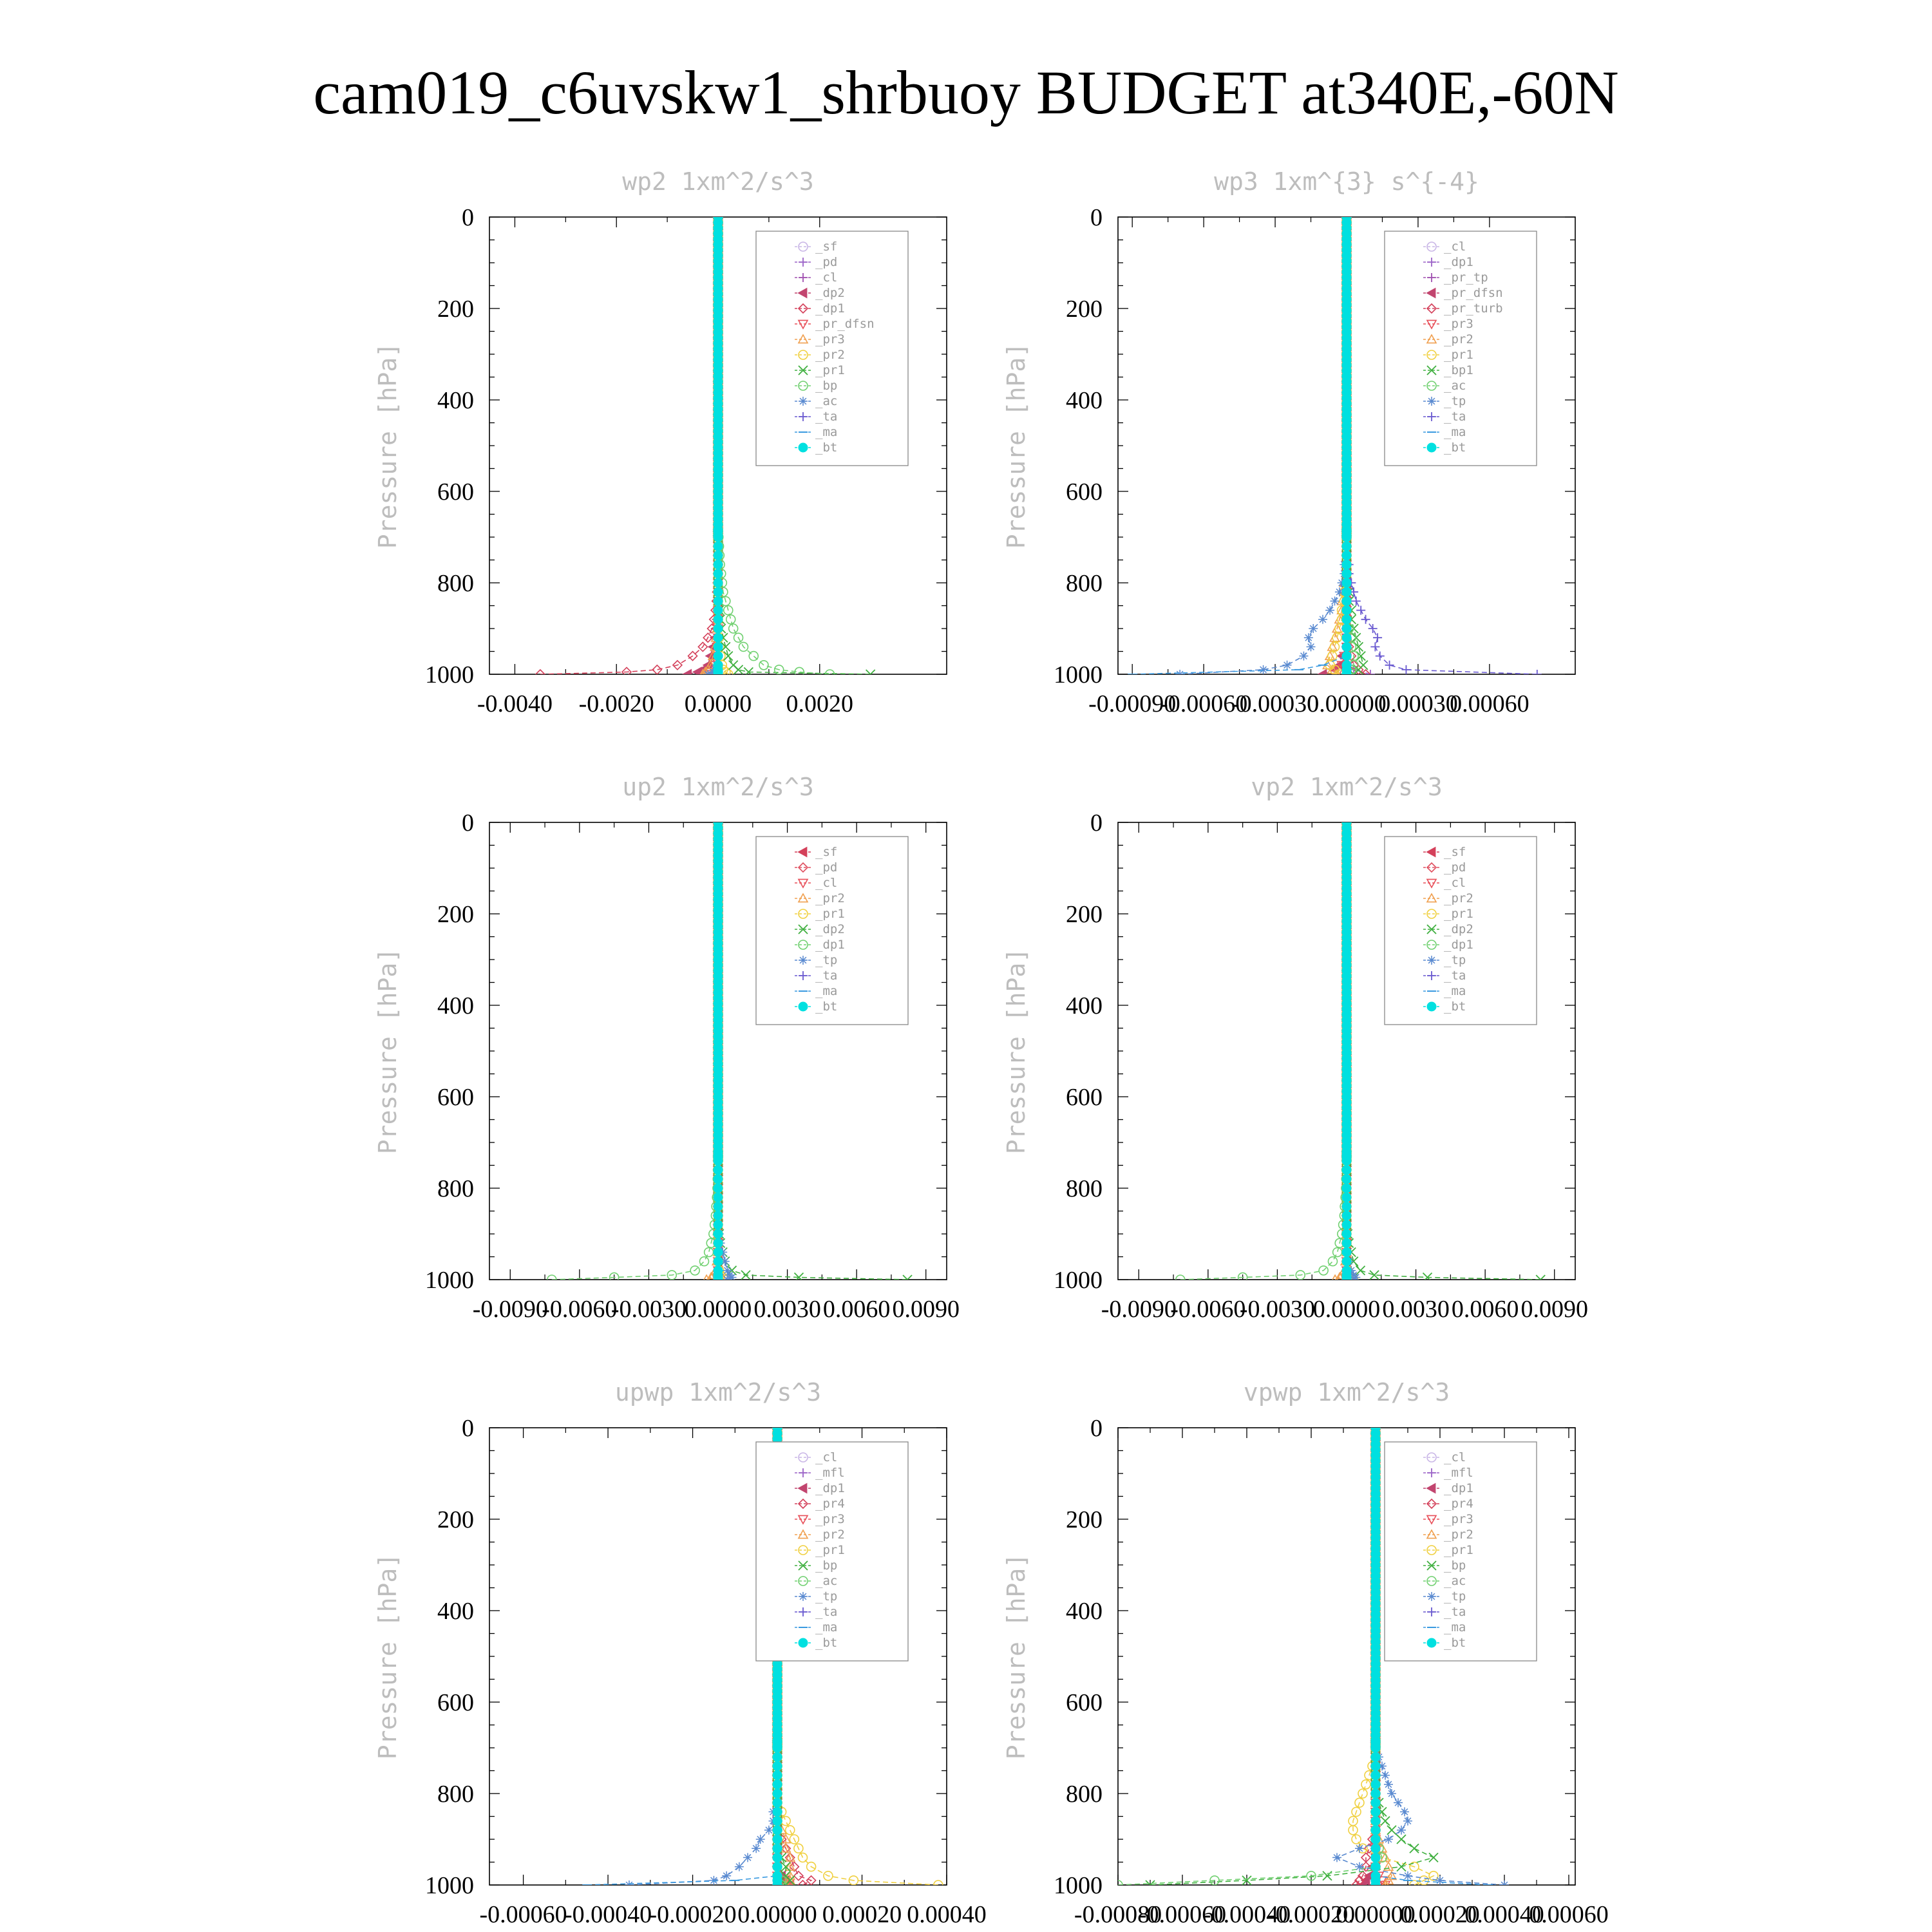  Describe the element at coordinates (832, 349) in the screenshot. I see `panel-1-legend-box` at that location.